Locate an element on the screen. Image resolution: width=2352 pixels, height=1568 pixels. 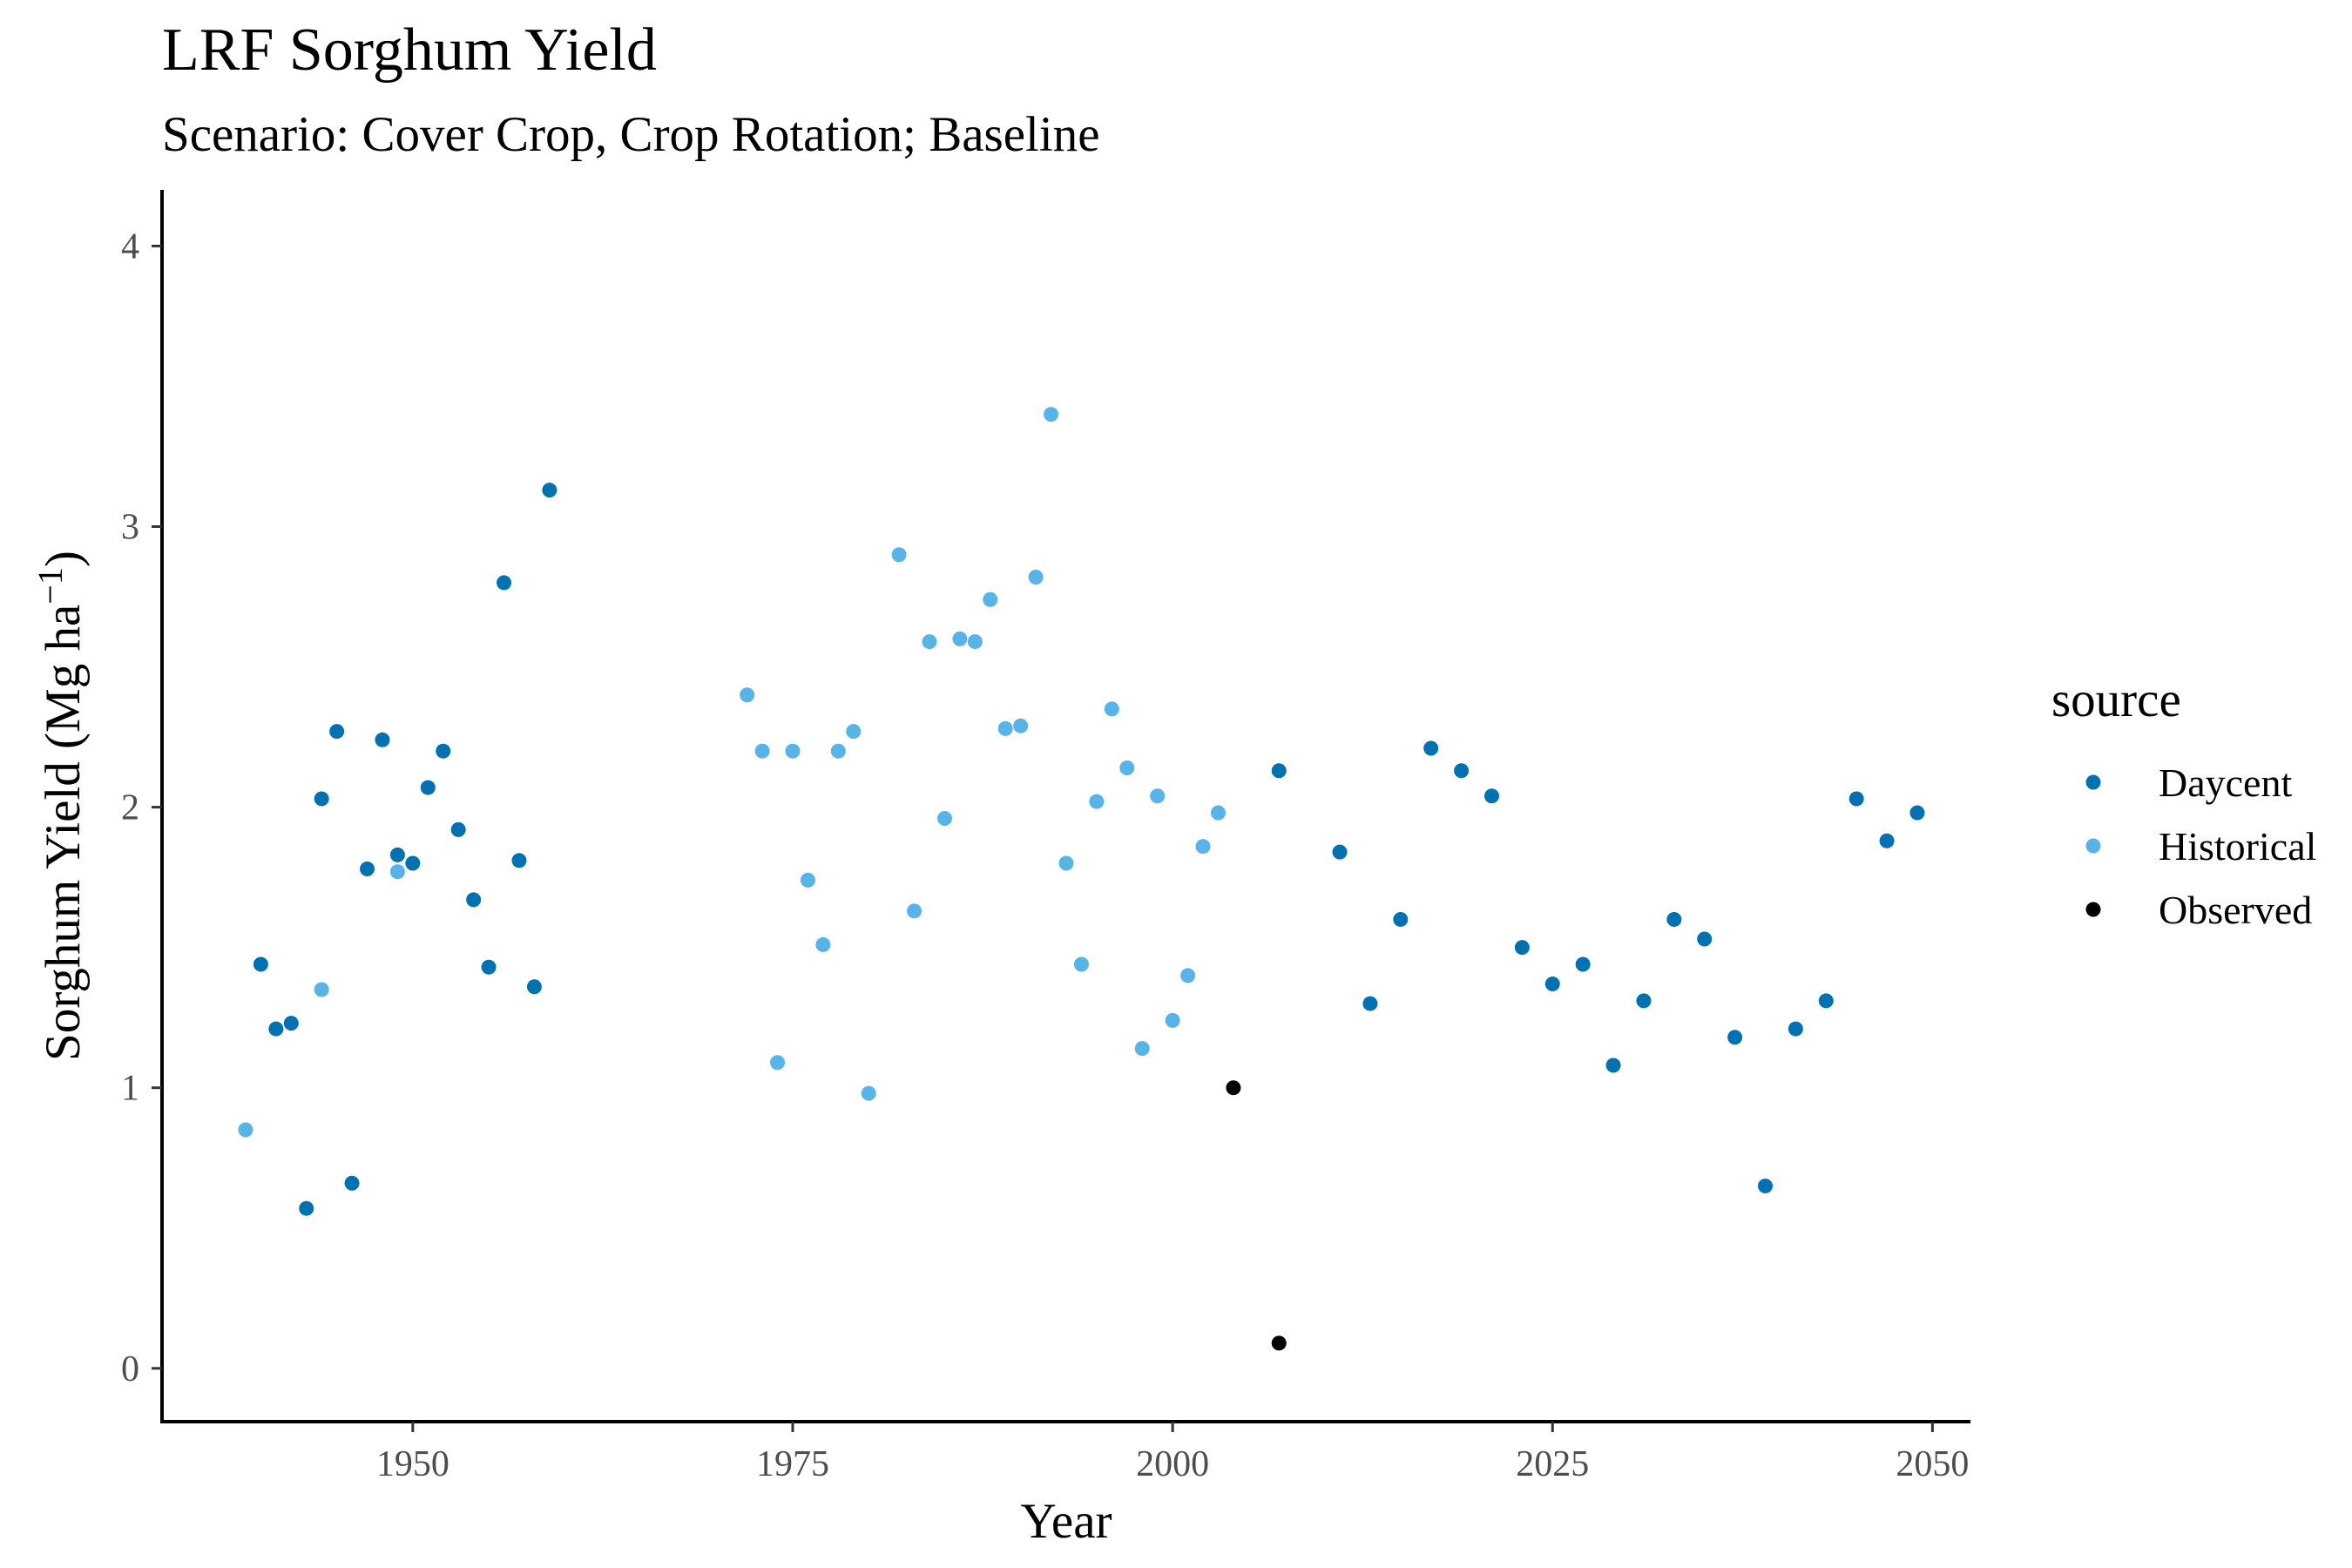
y-axis-title-main: Sorghum Yield (Mg ha is located at coordinates (64, 833).